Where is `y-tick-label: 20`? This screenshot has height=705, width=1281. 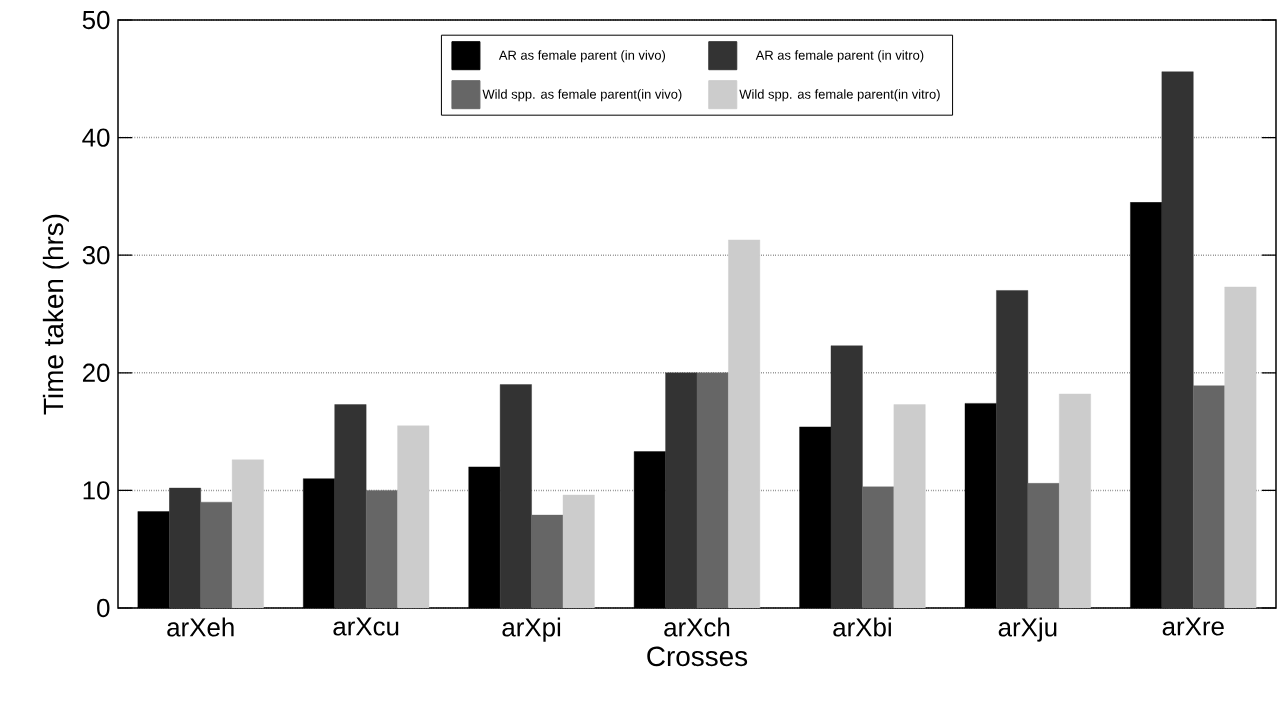
y-tick-label: 20 is located at coordinates (96, 372).